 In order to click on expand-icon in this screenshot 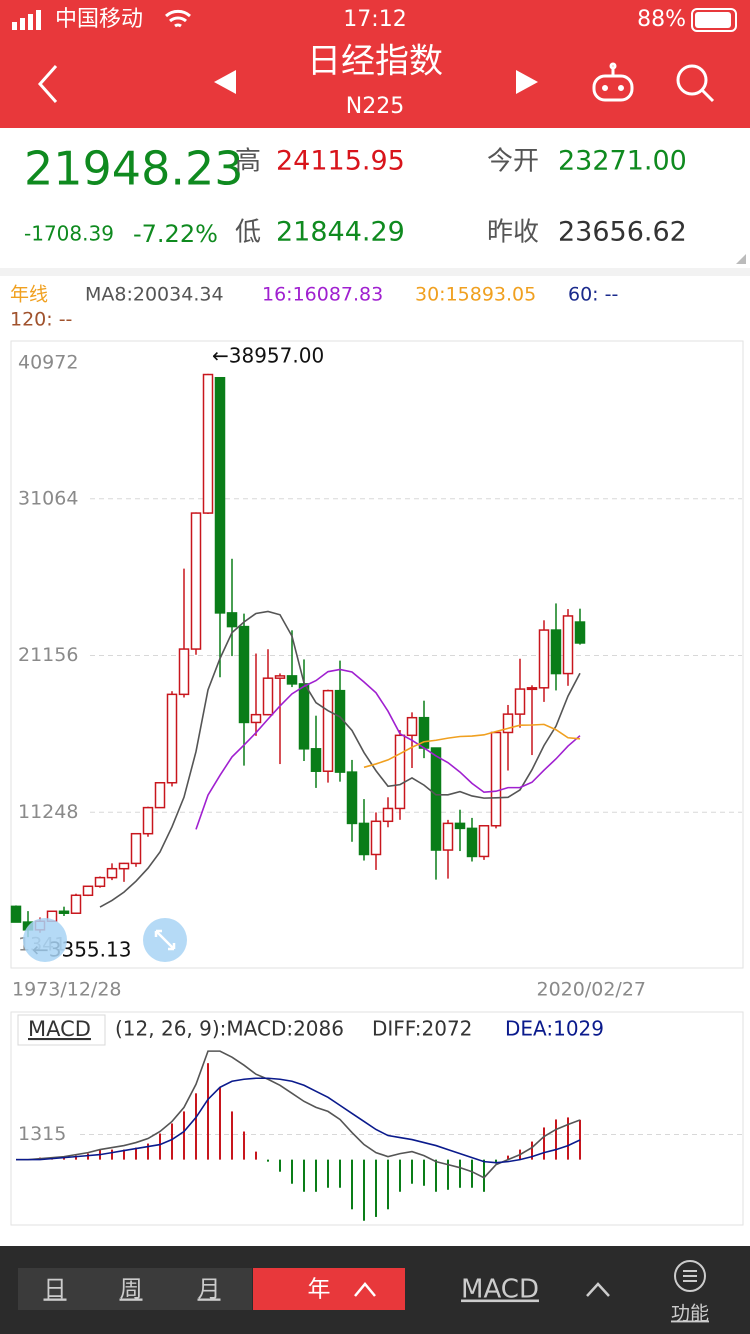, I will do `click(165, 940)`.